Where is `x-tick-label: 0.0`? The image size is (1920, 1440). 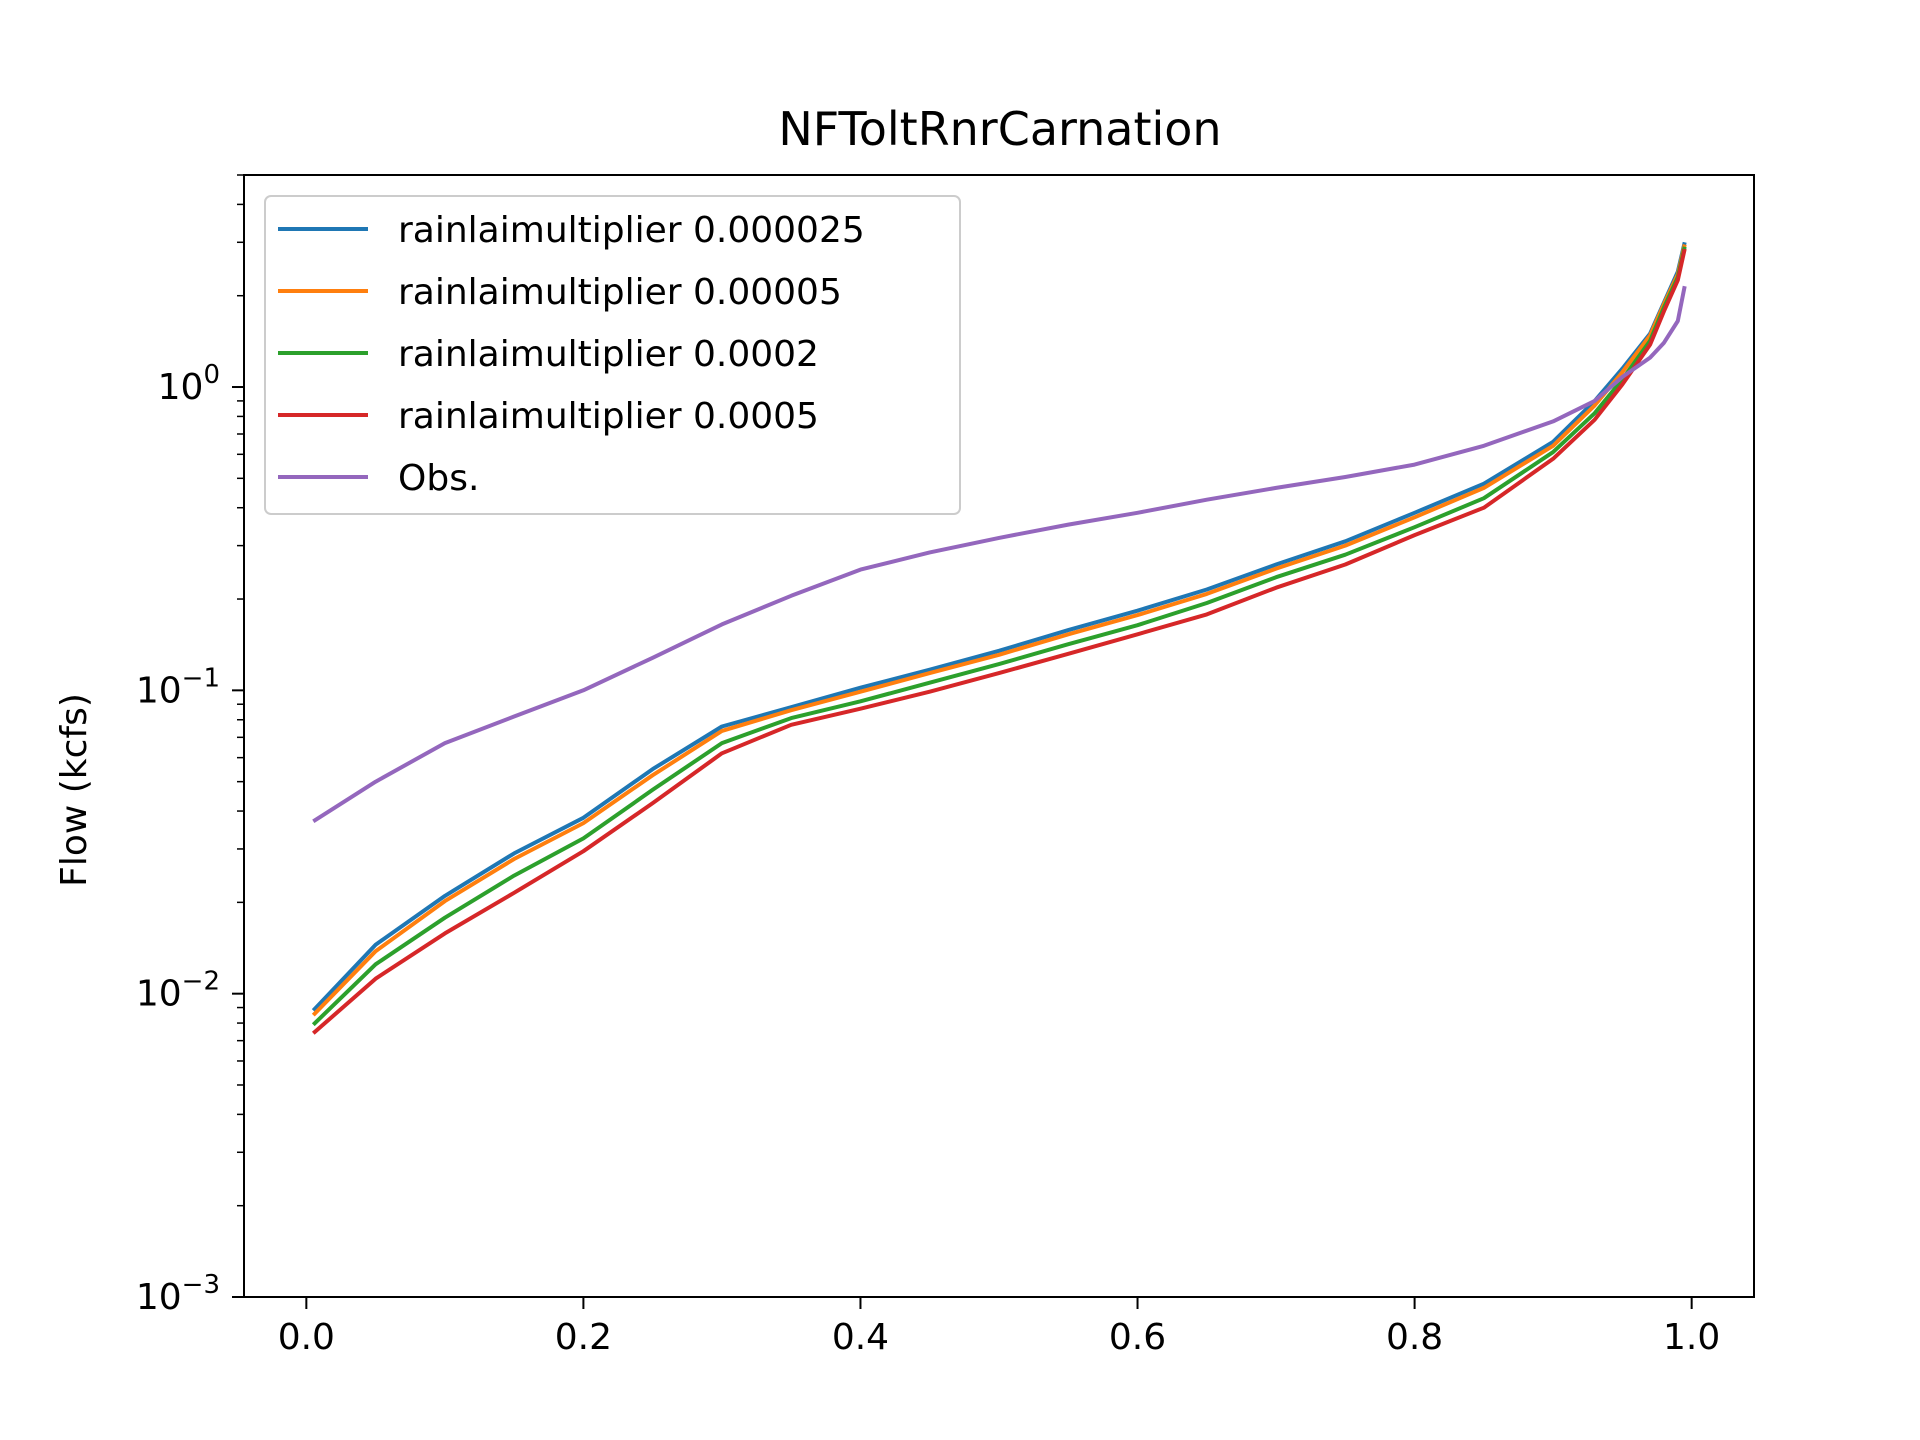
x-tick-label: 0.0 is located at coordinates (306, 1337).